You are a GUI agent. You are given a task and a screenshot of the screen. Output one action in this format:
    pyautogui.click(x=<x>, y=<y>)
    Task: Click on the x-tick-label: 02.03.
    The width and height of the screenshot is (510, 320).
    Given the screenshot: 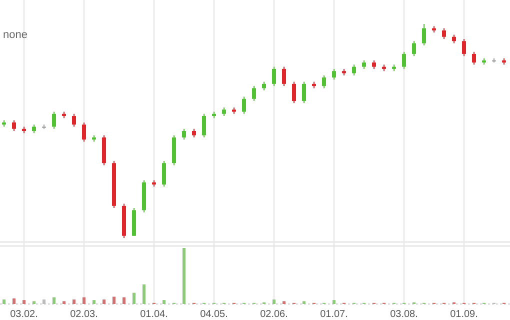 What is the action you would take?
    pyautogui.click(x=84, y=314)
    